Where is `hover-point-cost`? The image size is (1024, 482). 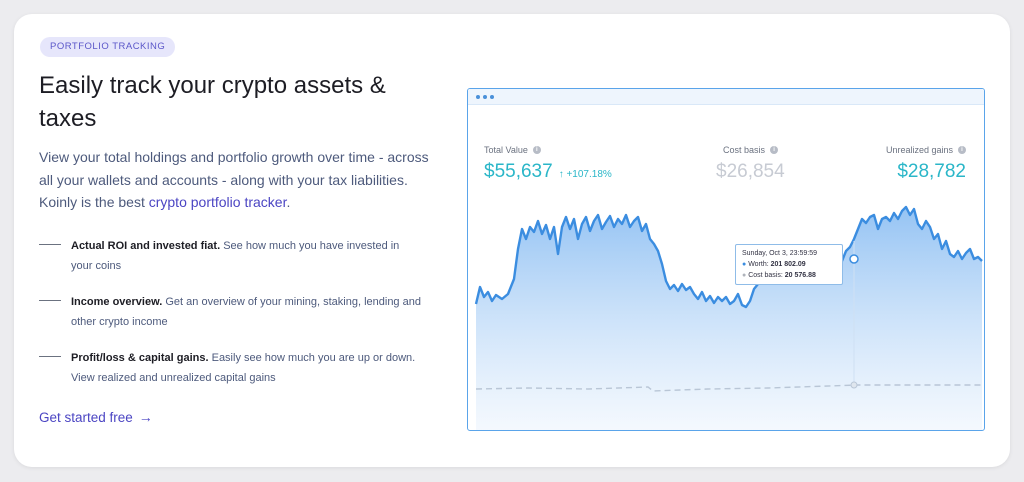 hover-point-cost is located at coordinates (854, 385).